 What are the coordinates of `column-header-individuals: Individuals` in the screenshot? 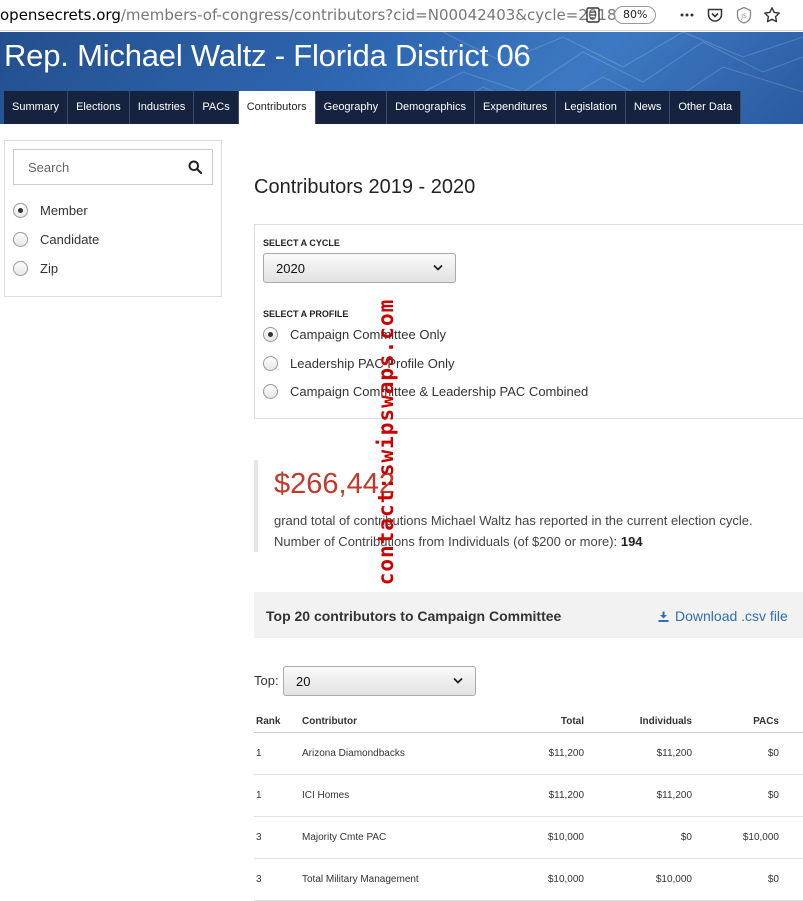 It's located at (640, 722).